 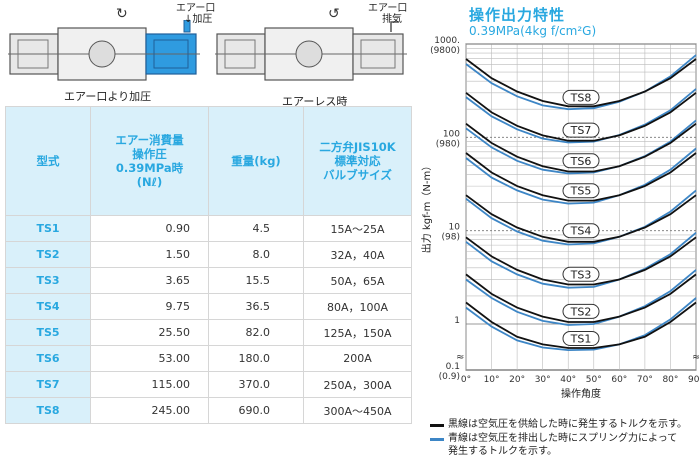 I want to click on axis-break-right: ≈, so click(x=695, y=357).